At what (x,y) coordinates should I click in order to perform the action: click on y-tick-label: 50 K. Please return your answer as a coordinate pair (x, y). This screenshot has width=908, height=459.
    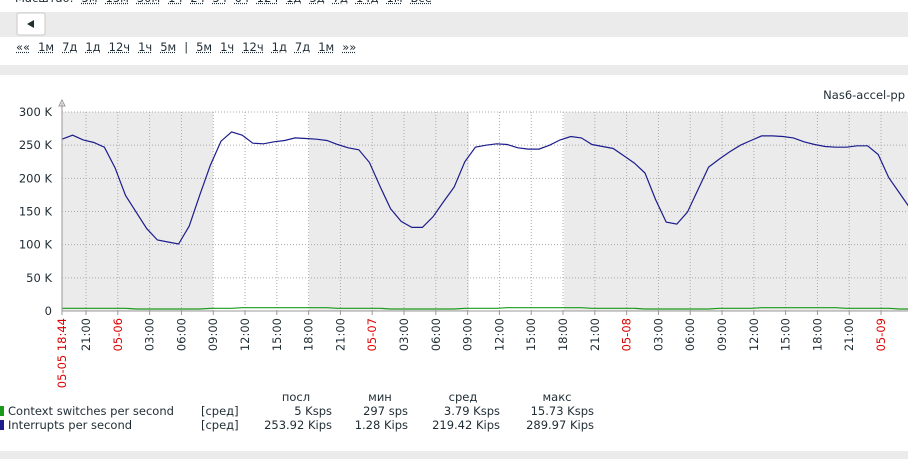
    Looking at the image, I should click on (39, 278).